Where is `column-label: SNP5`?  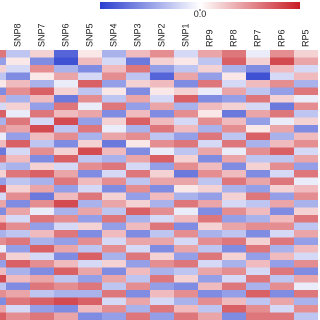 column-label: SNP5 is located at coordinates (89, 35).